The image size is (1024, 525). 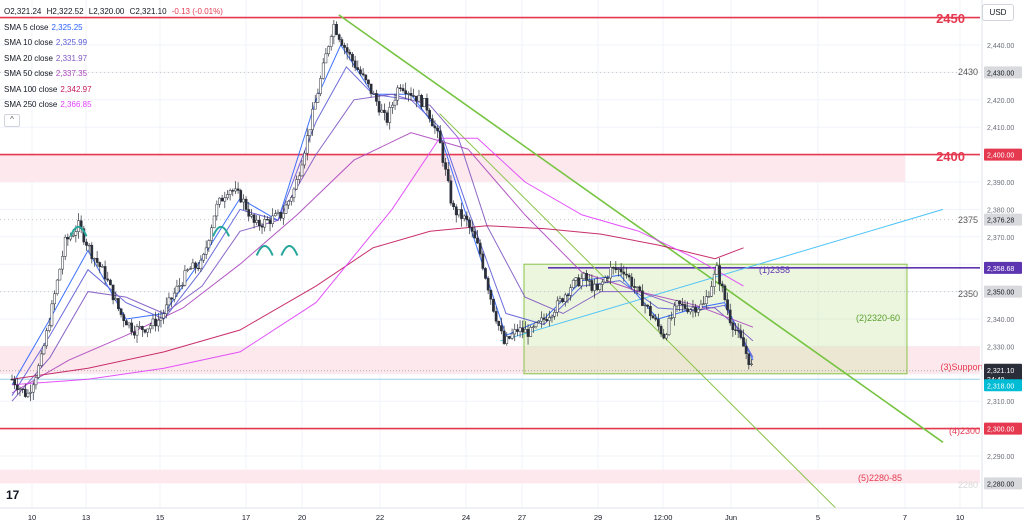 I want to click on price-tick-label: 2,370.00, so click(x=1000, y=238).